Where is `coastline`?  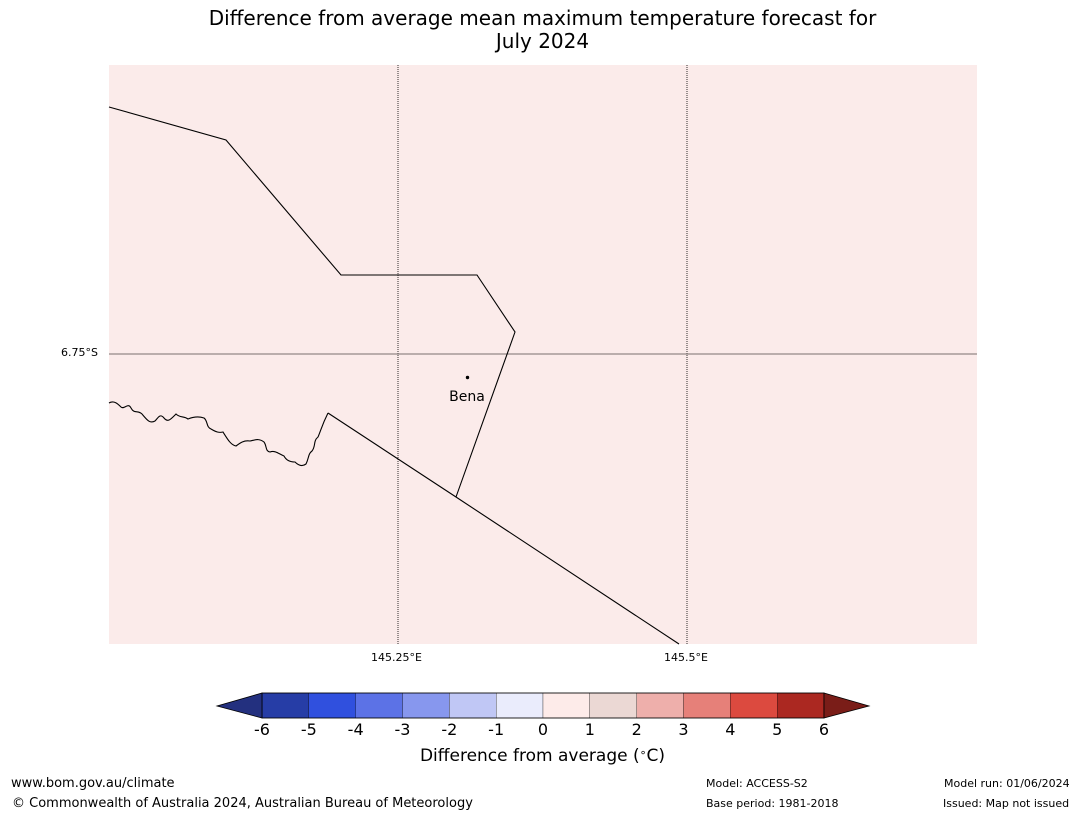 coastline is located at coordinates (218, 434).